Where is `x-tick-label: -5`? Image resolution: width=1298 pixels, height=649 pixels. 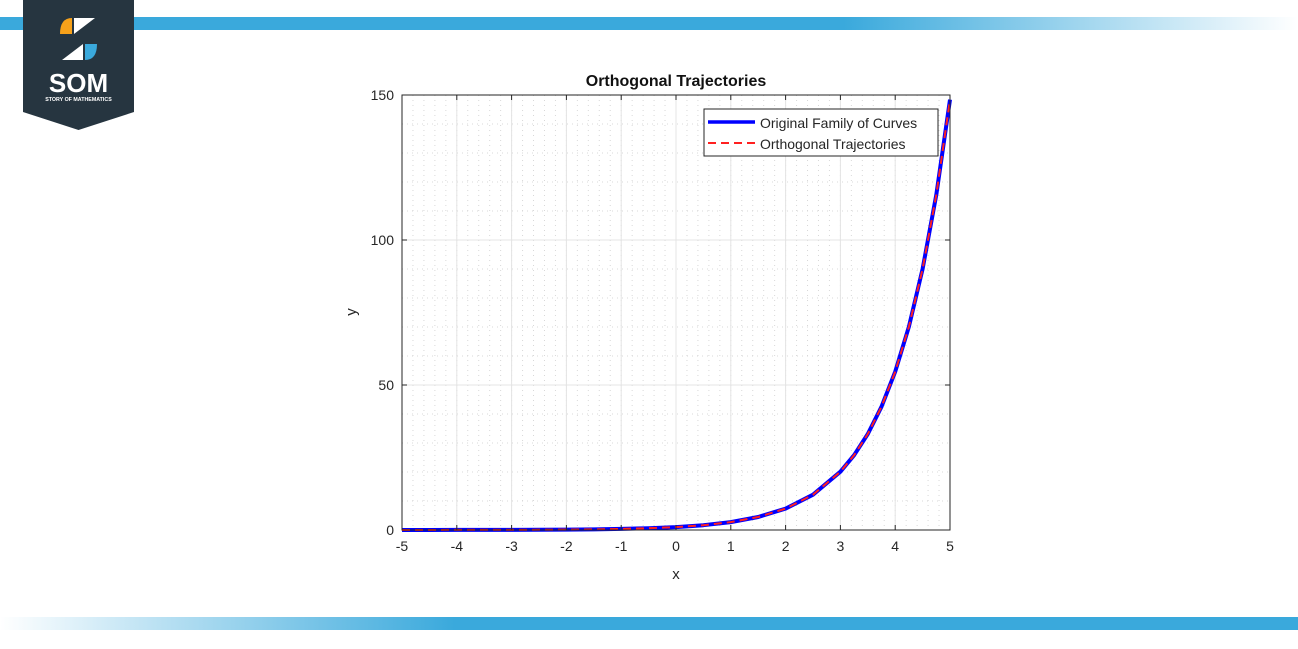
x-tick-label: -5 is located at coordinates (402, 546).